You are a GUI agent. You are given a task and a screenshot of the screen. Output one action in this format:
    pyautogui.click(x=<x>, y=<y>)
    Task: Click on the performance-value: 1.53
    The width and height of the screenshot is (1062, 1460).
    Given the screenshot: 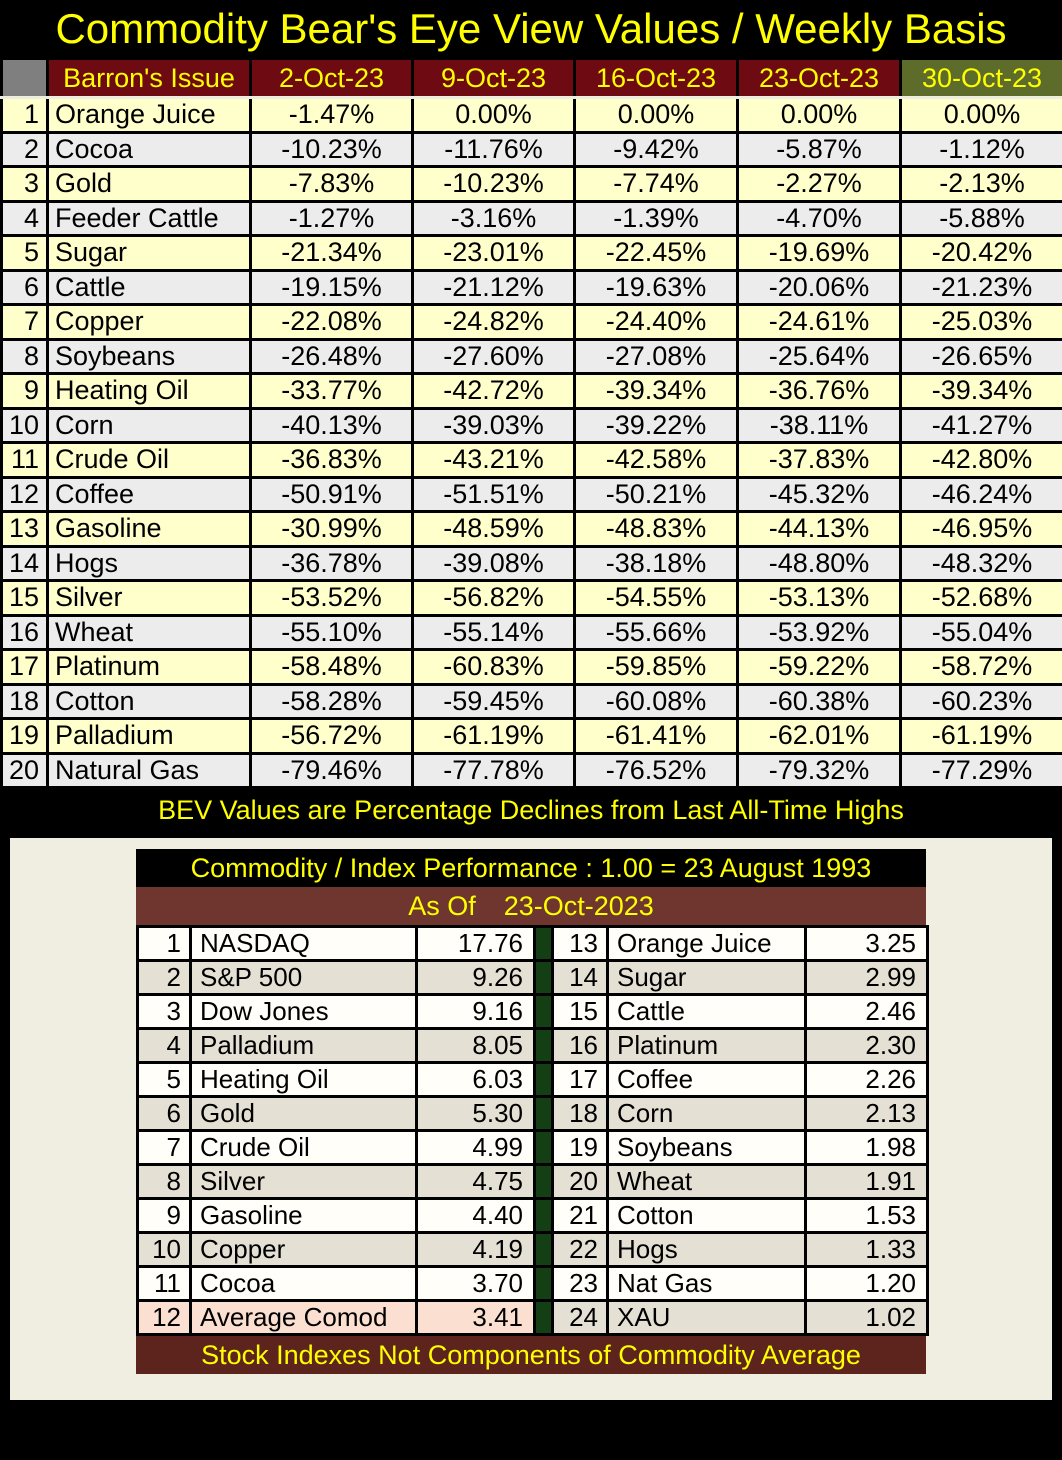 What is the action you would take?
    pyautogui.click(x=866, y=1215)
    